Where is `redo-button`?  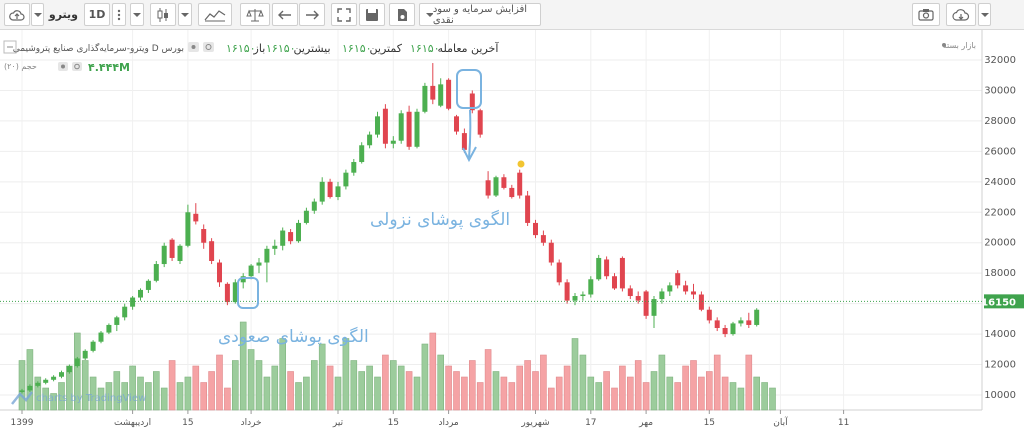
redo-button is located at coordinates (312, 14).